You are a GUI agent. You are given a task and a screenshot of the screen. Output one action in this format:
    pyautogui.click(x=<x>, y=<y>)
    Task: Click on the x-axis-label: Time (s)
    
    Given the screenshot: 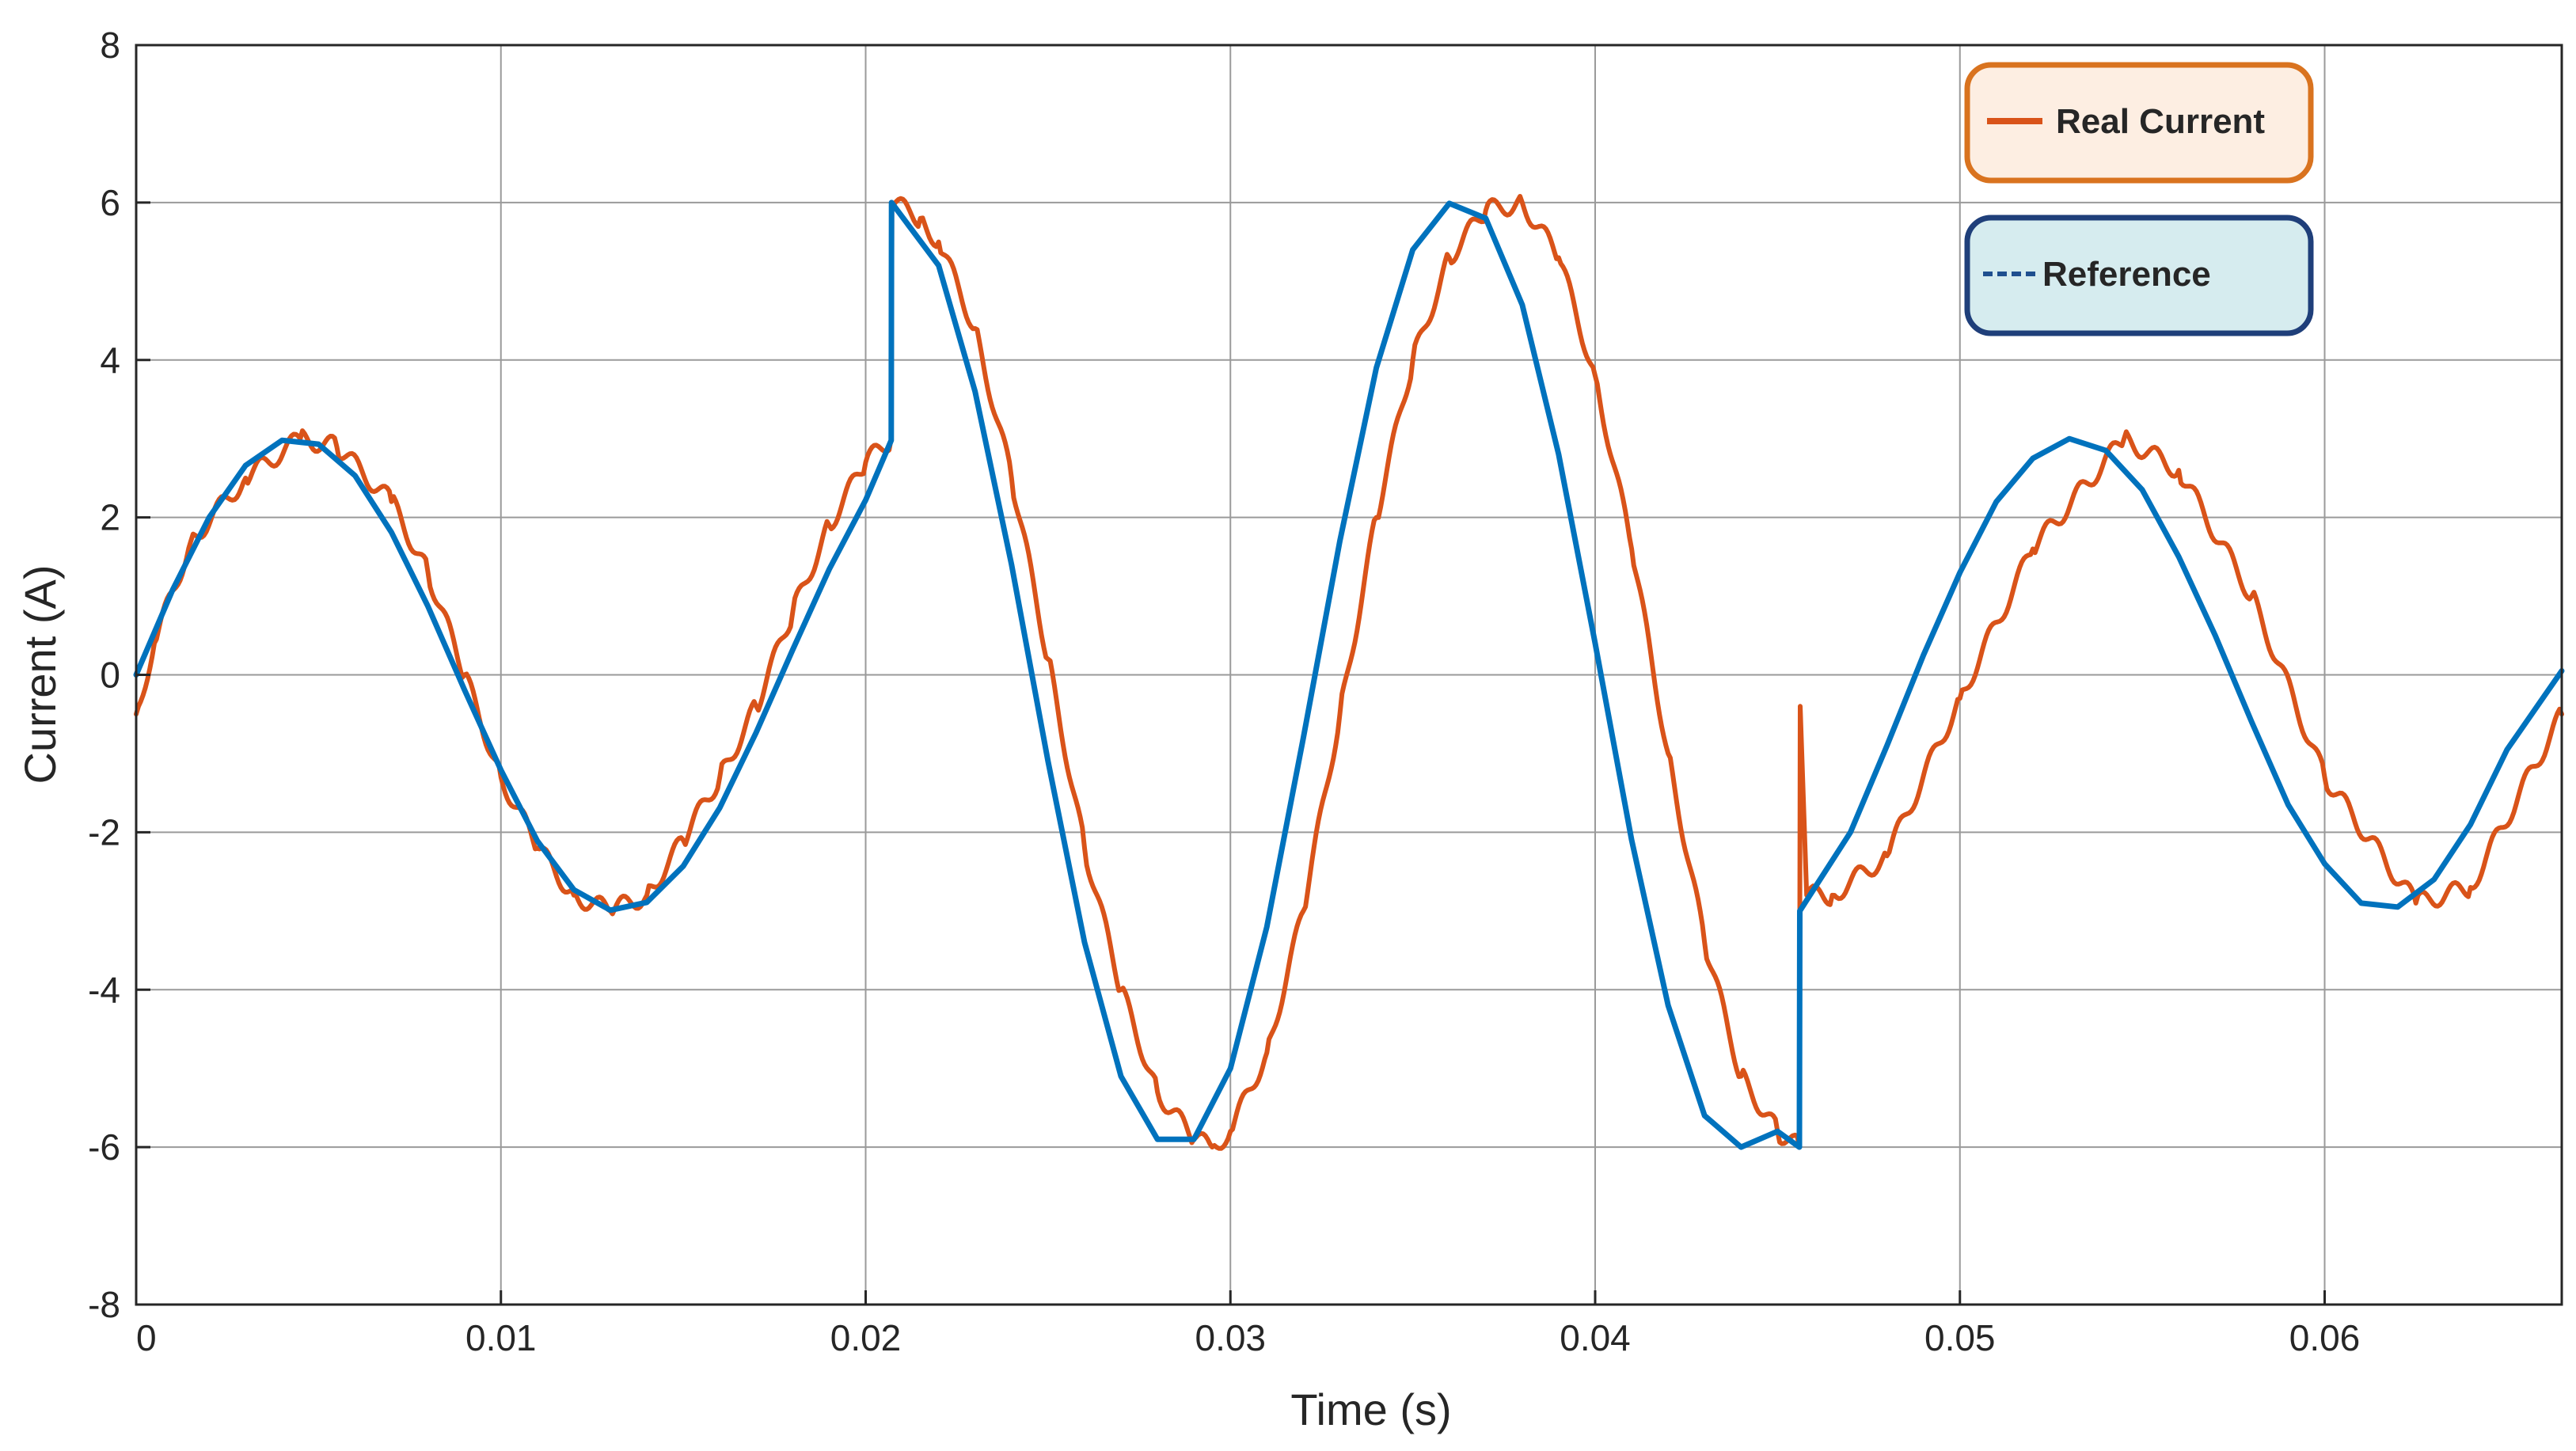 What is the action you would take?
    pyautogui.click(x=1371, y=1409)
    